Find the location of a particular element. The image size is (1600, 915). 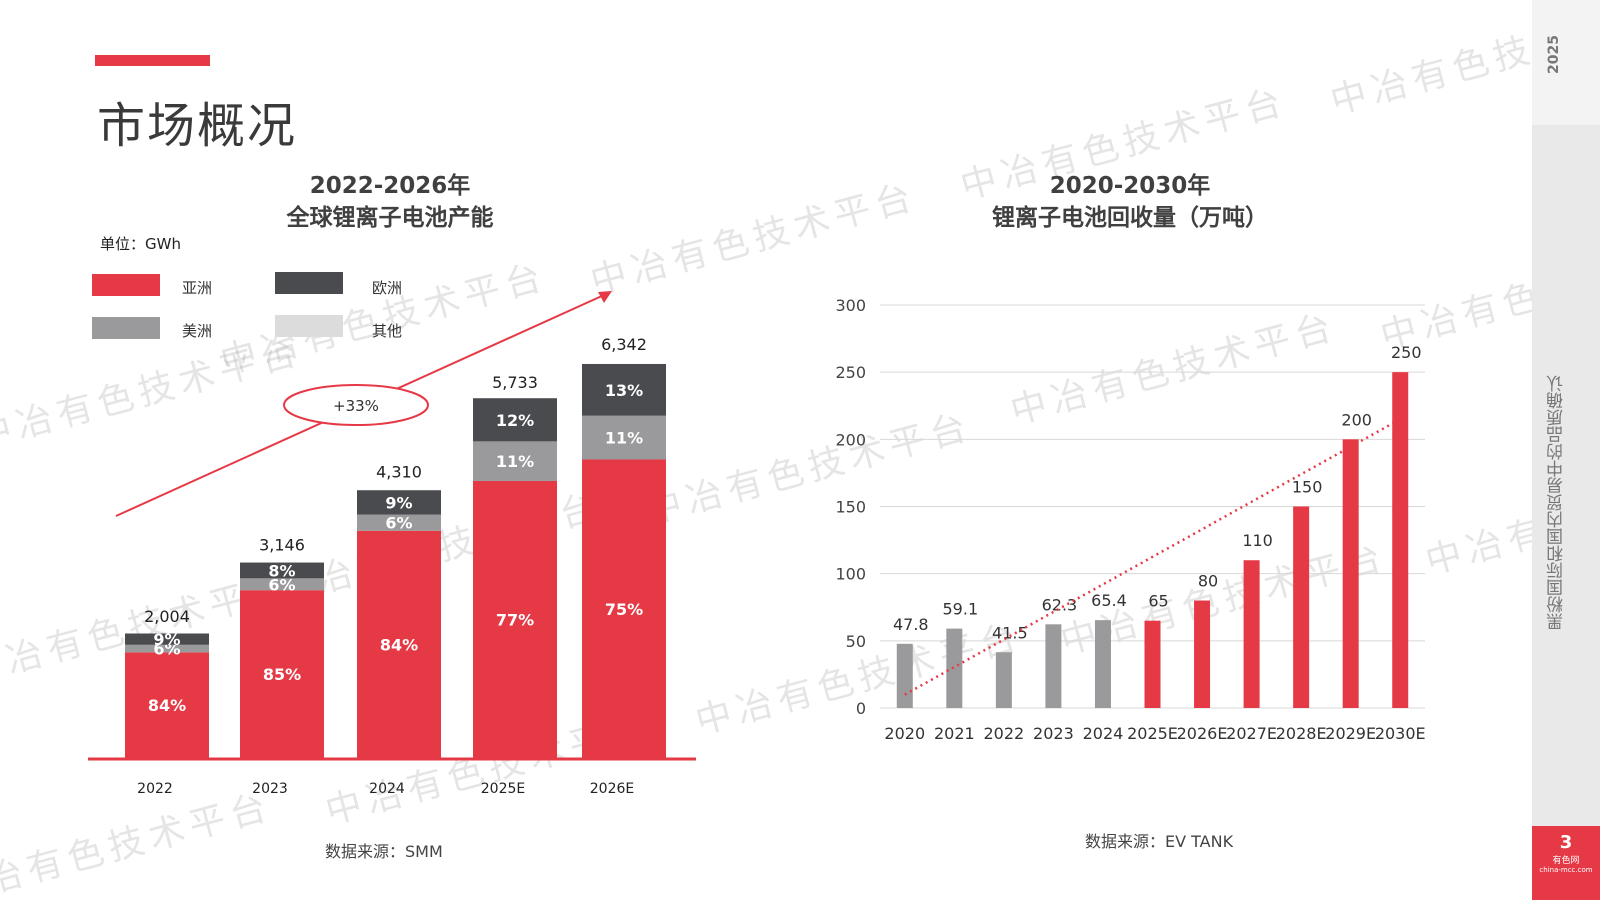

segment-label-2024-1: 6% is located at coordinates (398, 523).